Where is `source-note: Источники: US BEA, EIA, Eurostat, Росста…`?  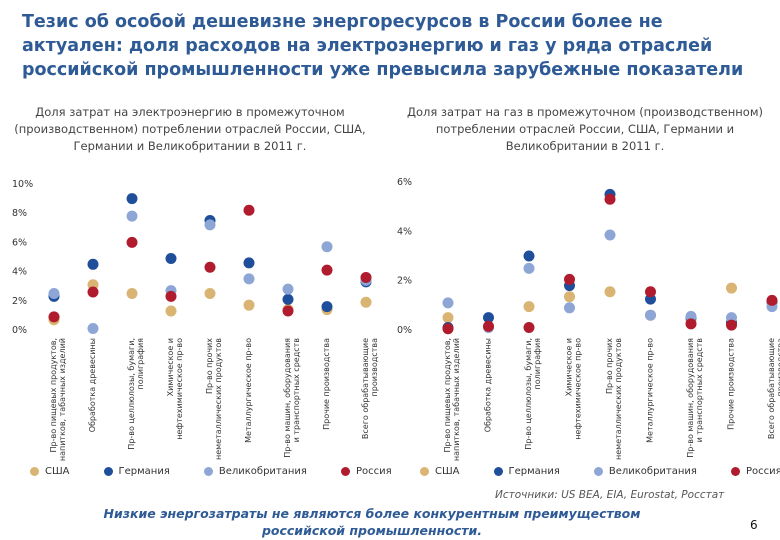
source-note: Источники: US BEA, EIA, Eurostat, Росста… is located at coordinates (610, 495).